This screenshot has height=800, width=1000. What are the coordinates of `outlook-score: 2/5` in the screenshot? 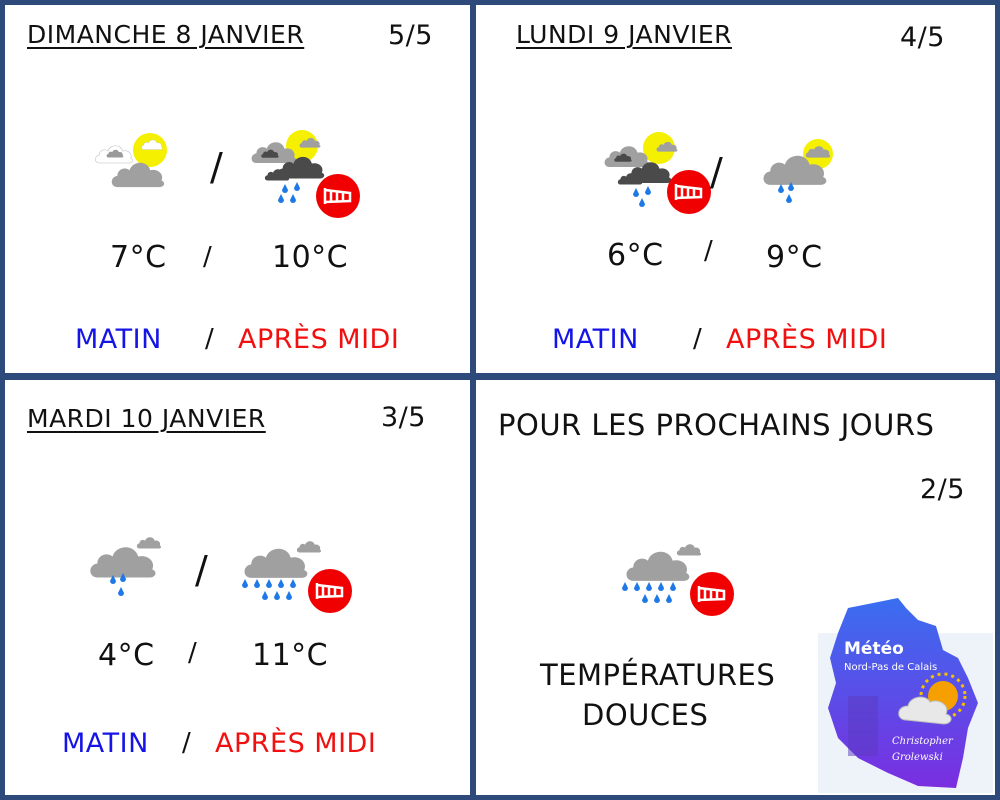 It's located at (942, 489).